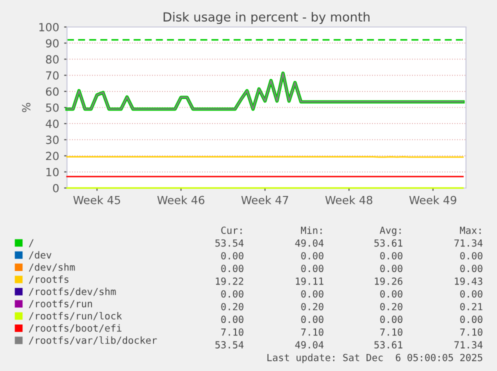 Image resolution: width=497 pixels, height=371 pixels. Describe the element at coordinates (56, 188) in the screenshot. I see `y-tick-label: 0` at that location.